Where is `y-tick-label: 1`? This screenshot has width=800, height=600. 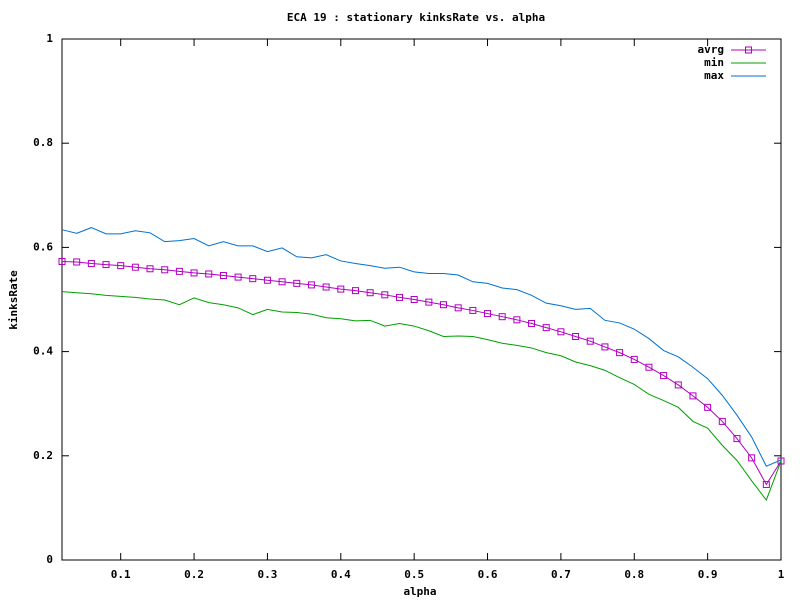 y-tick-label: 1 is located at coordinates (49, 38).